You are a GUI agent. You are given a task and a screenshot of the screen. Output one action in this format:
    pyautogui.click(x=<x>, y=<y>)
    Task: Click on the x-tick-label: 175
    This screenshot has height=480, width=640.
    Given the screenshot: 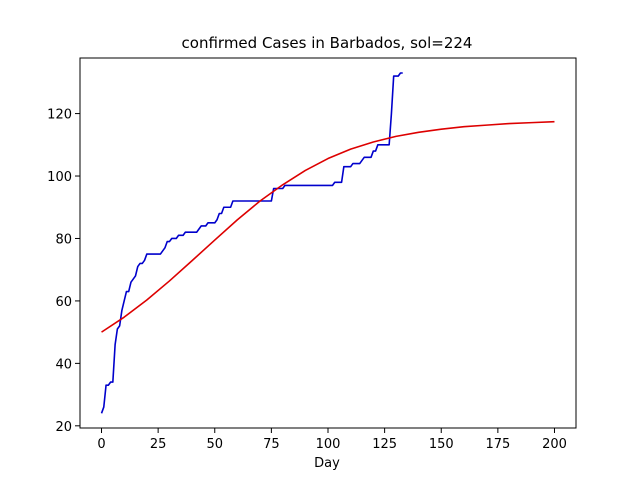 What is the action you would take?
    pyautogui.click(x=497, y=444)
    